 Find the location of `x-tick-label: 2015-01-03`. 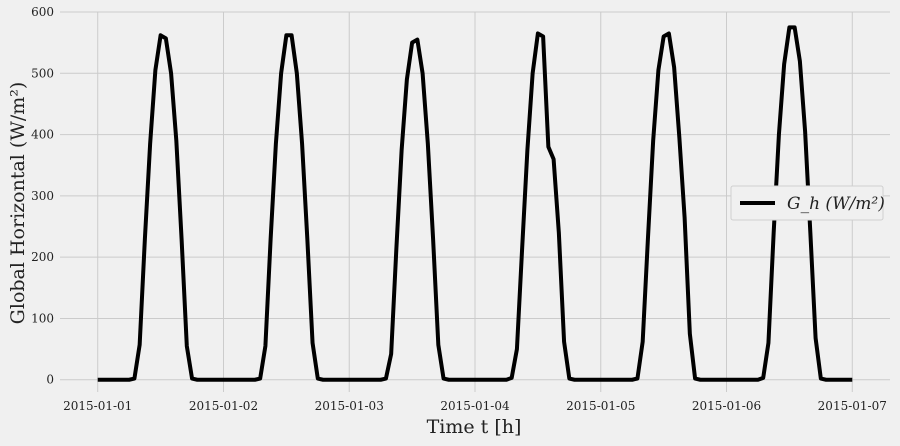

x-tick-label: 2015-01-03 is located at coordinates (349, 406).